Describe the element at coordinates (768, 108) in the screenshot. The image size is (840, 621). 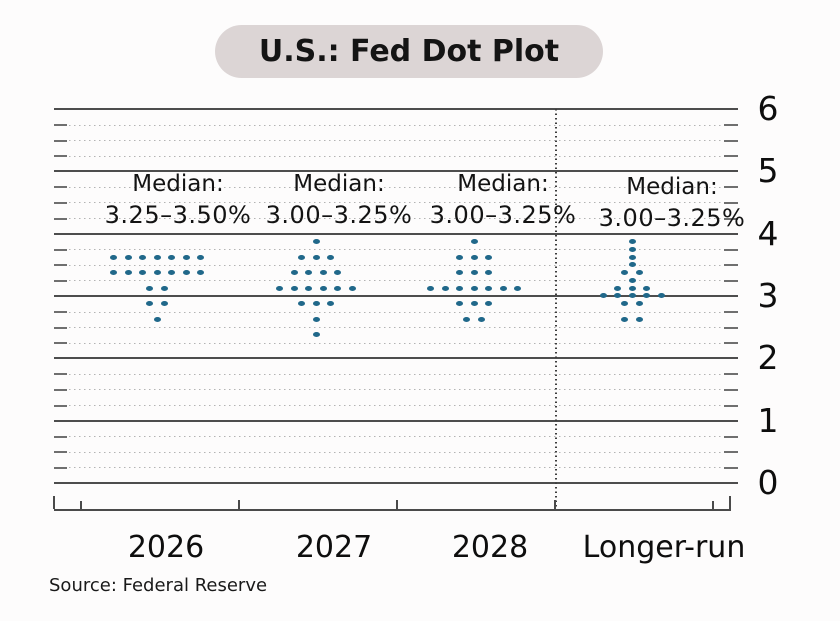
I see `ytick-label: 6` at that location.